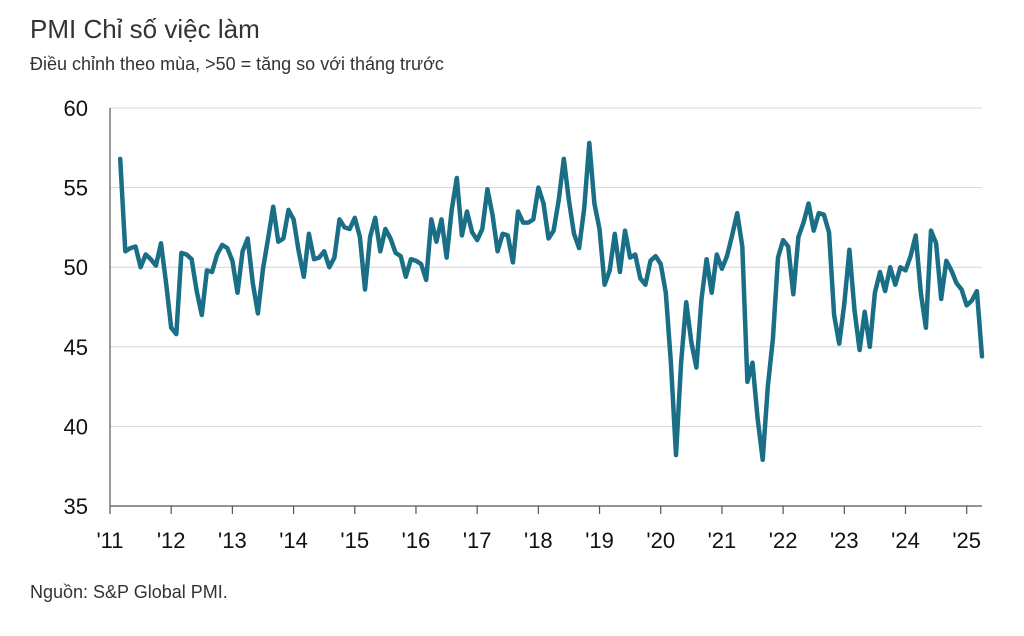  Describe the element at coordinates (76, 267) in the screenshot. I see `y-tick-label: 50` at that location.